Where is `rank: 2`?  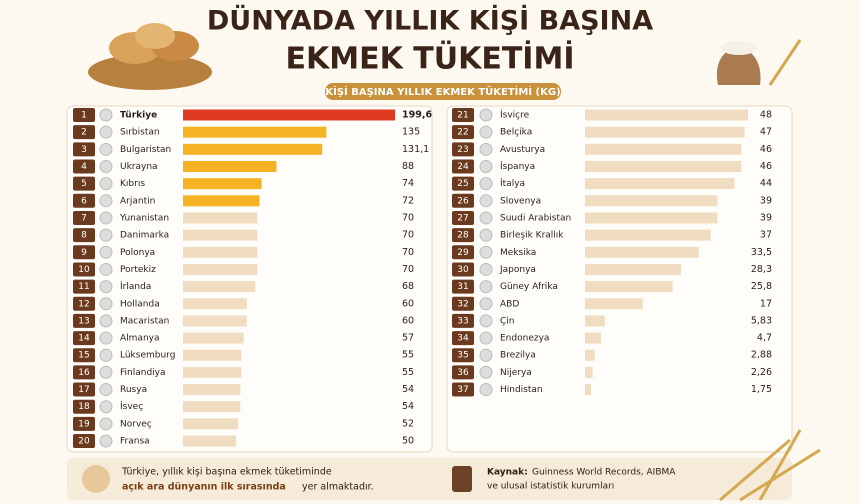 rank: 2 is located at coordinates (84, 133).